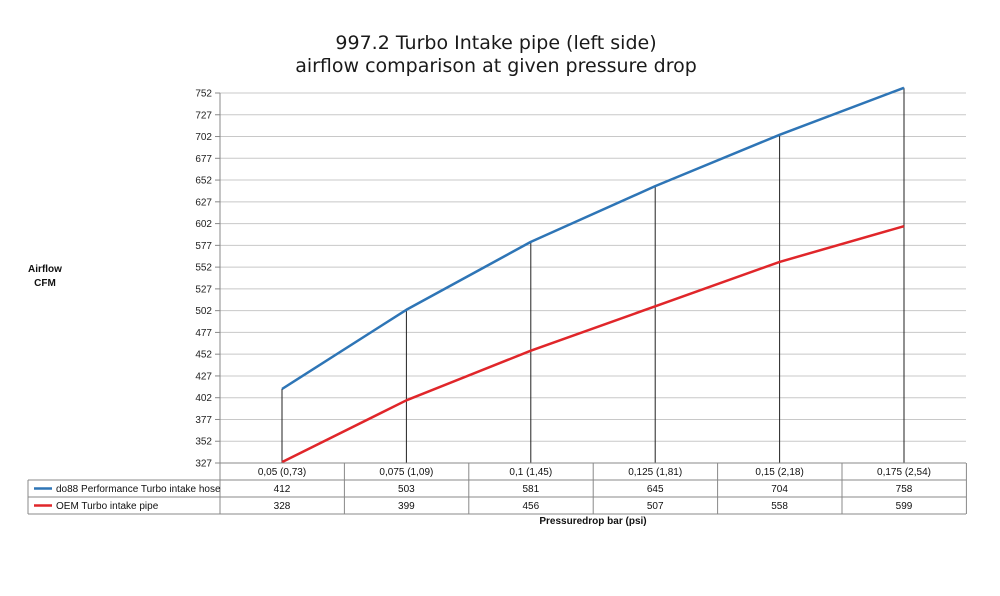  What do you see at coordinates (203, 137) in the screenshot?
I see `y-tick-label: 702` at bounding box center [203, 137].